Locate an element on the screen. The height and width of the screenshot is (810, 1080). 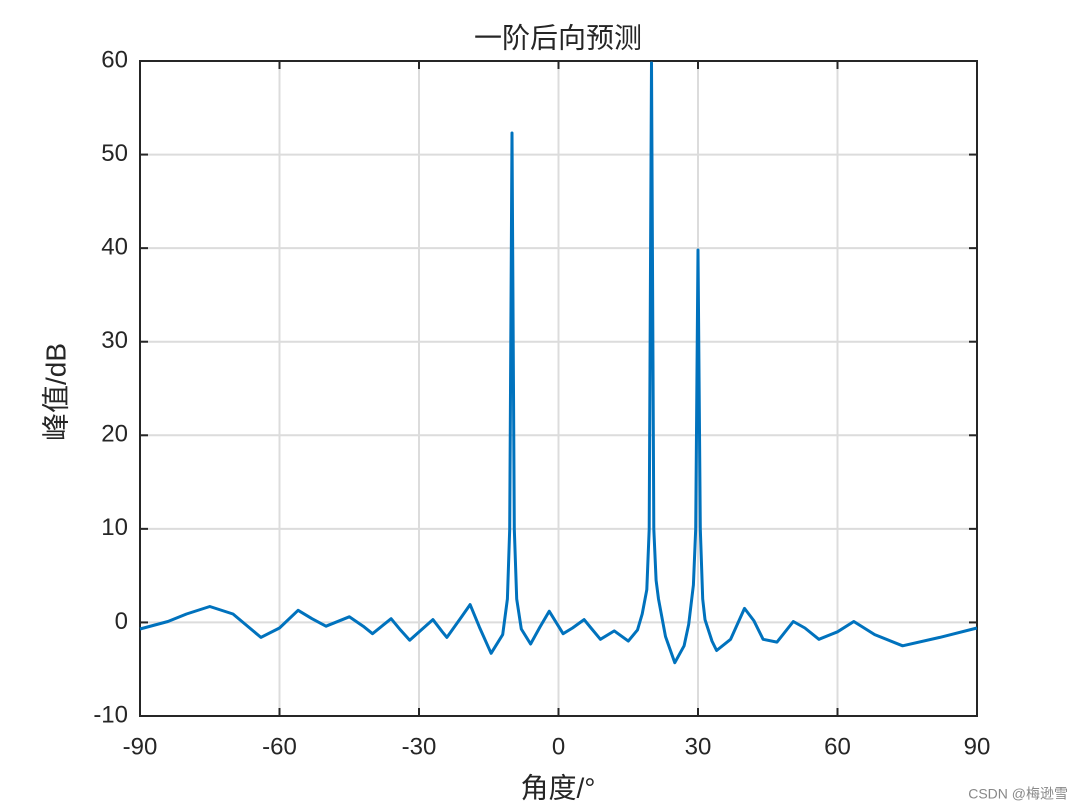
watermark: CSDN @梅逊雪 is located at coordinates (1018, 794).